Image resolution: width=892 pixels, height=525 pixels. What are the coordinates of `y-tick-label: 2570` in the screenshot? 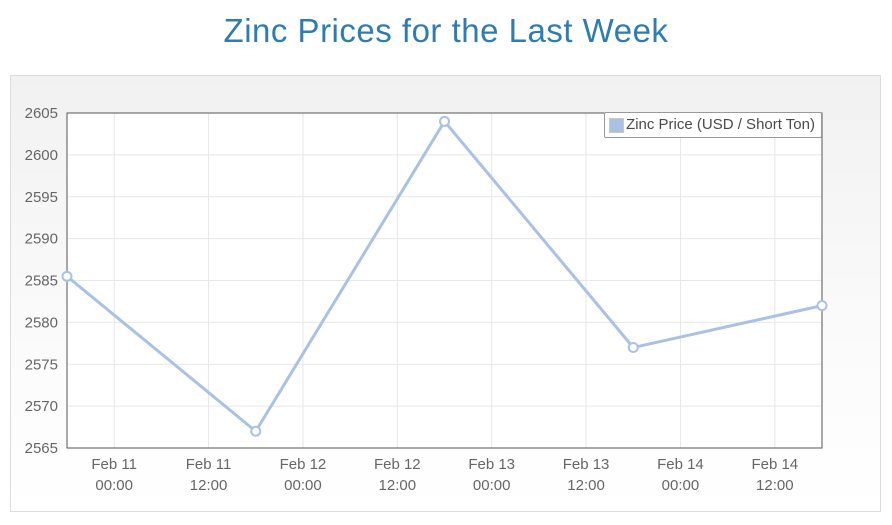 It's located at (41, 406).